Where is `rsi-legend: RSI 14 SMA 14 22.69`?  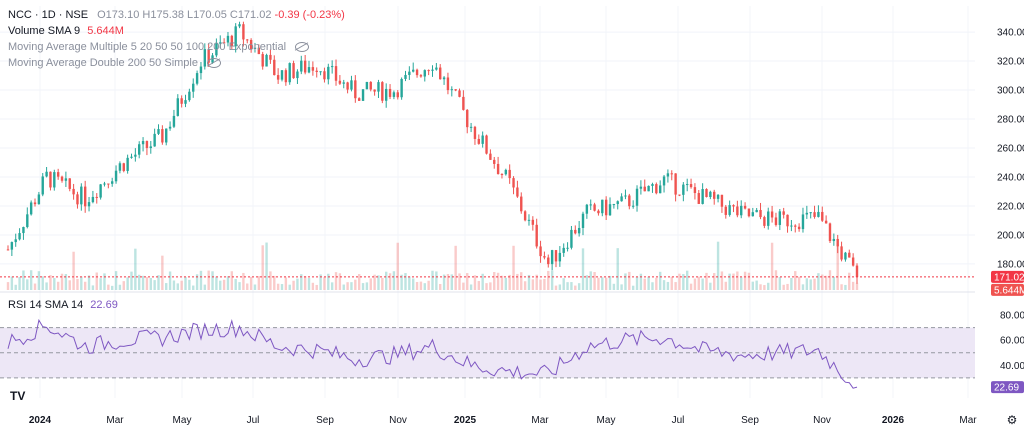
rsi-legend: RSI 14 SMA 14 22.69 is located at coordinates (63, 305).